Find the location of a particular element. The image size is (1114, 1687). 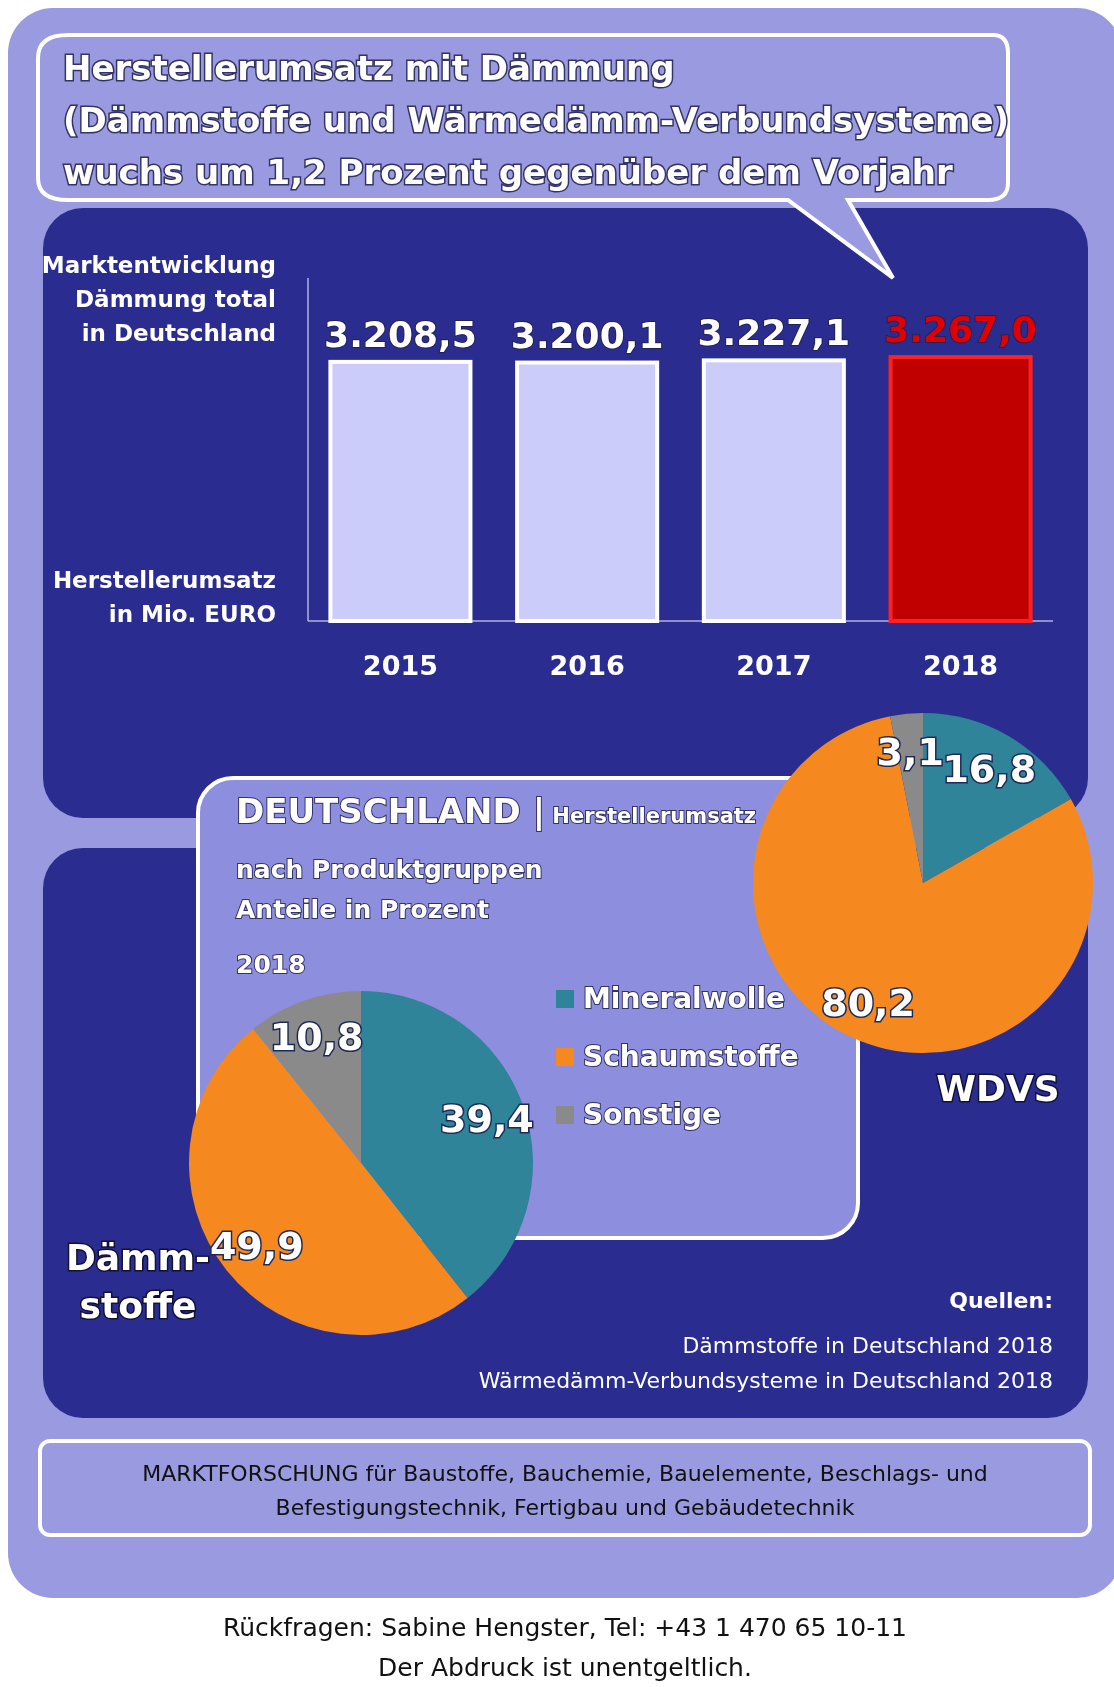

x-tick-label: 2015 is located at coordinates (400, 666).